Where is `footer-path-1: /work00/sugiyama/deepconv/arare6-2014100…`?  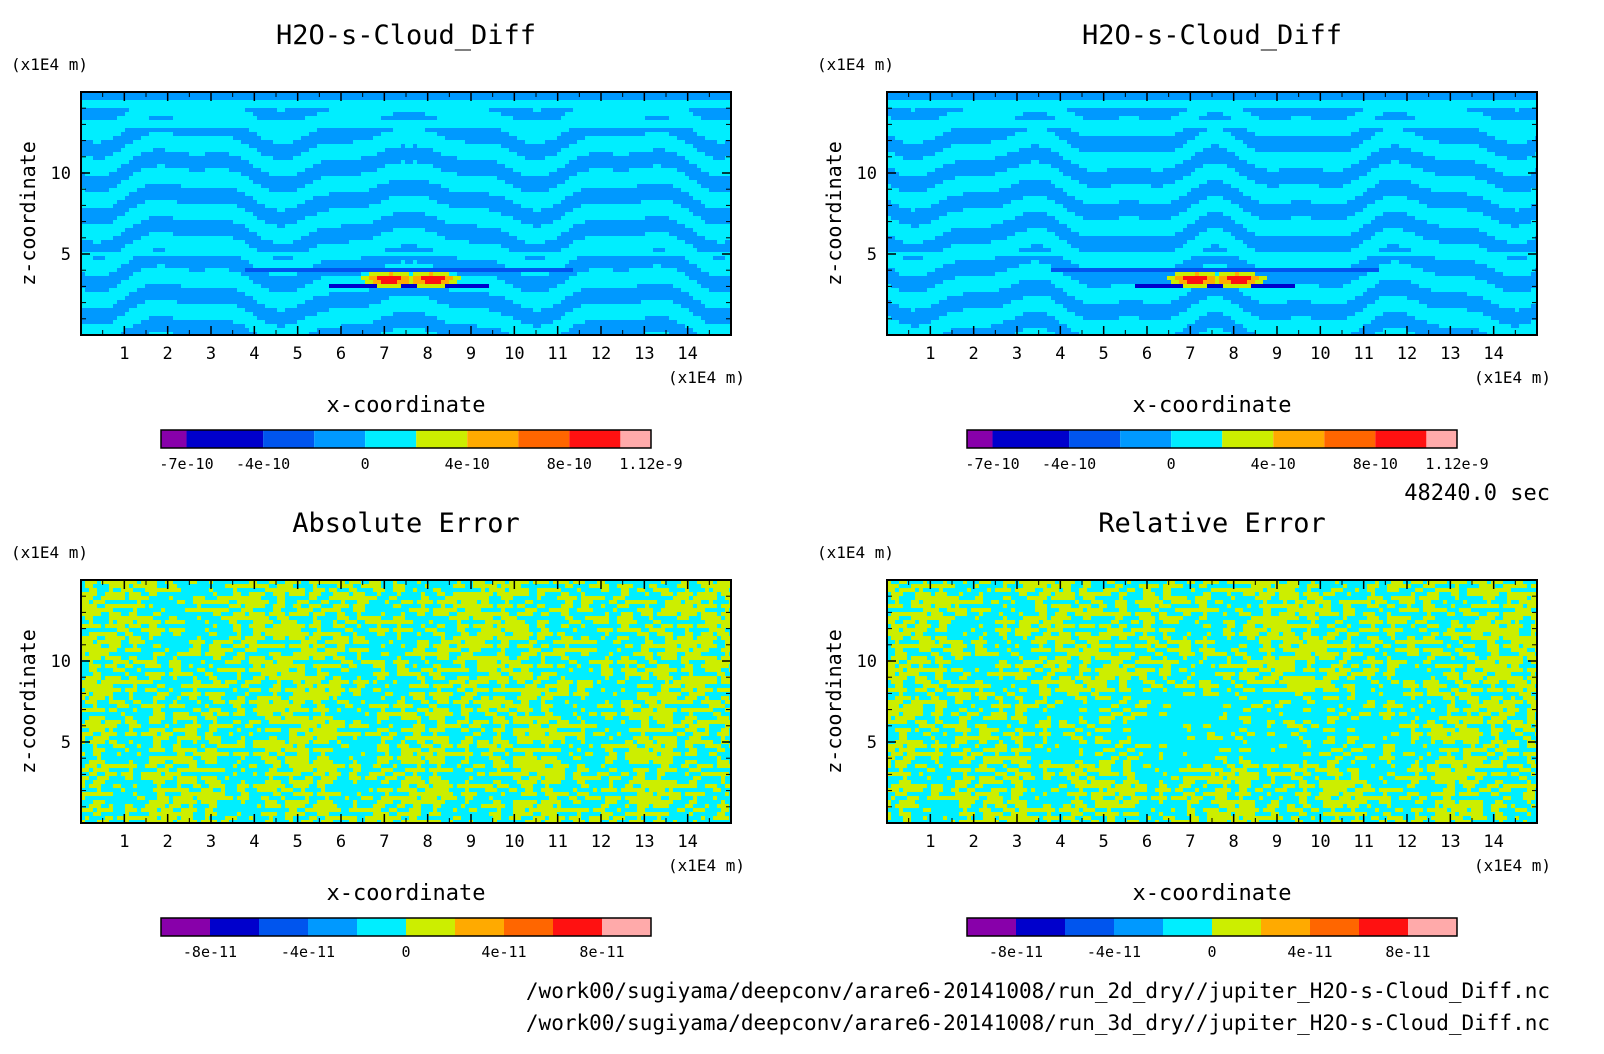
footer-path-1: /work00/sugiyama/deepconv/arare6-2014100… is located at coordinates (1038, 991).